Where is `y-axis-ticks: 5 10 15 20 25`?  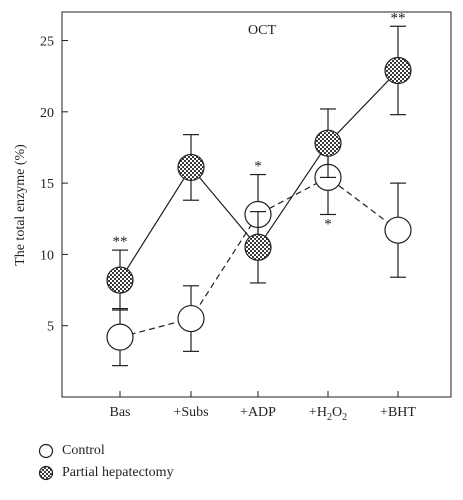 y-axis-ticks: 5 10 15 20 25 is located at coordinates (54, 185).